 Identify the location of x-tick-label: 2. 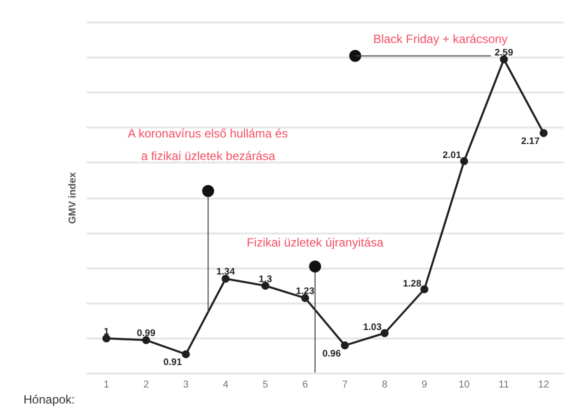
(146, 385).